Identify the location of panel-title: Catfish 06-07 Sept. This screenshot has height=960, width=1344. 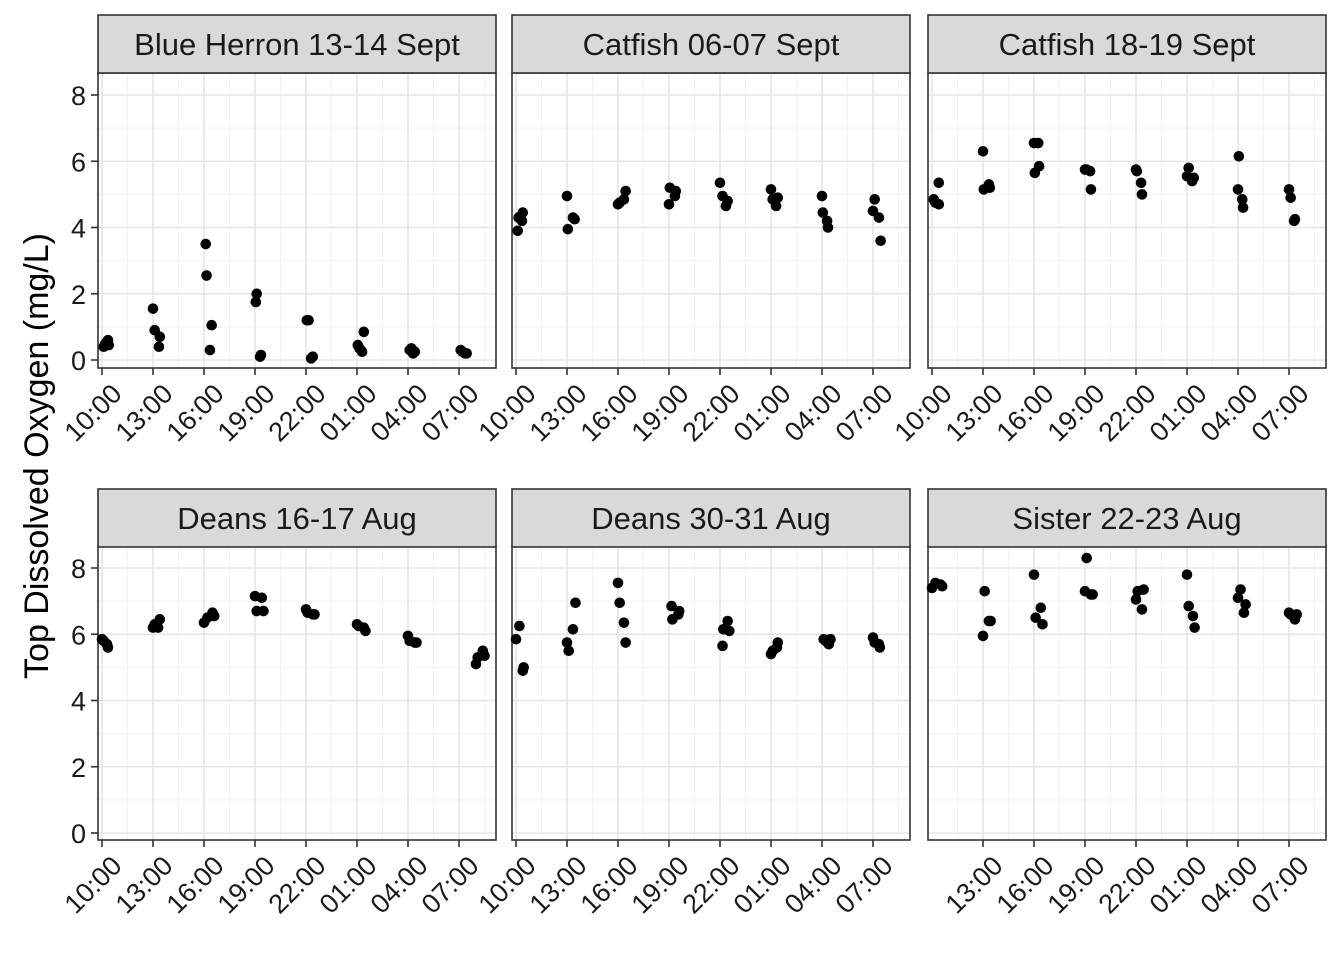
(711, 44).